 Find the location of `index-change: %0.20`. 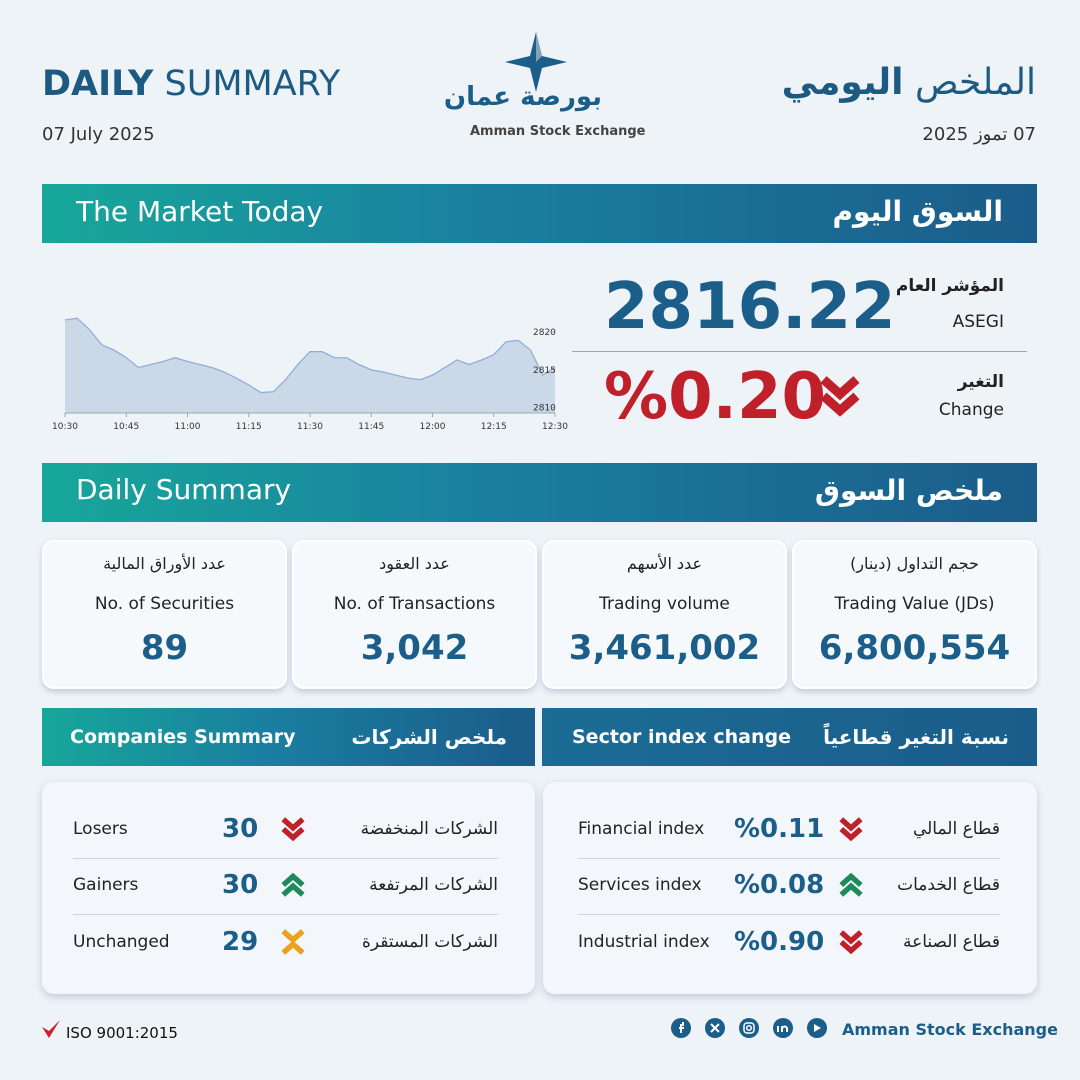

index-change: %0.20 is located at coordinates (715, 397).